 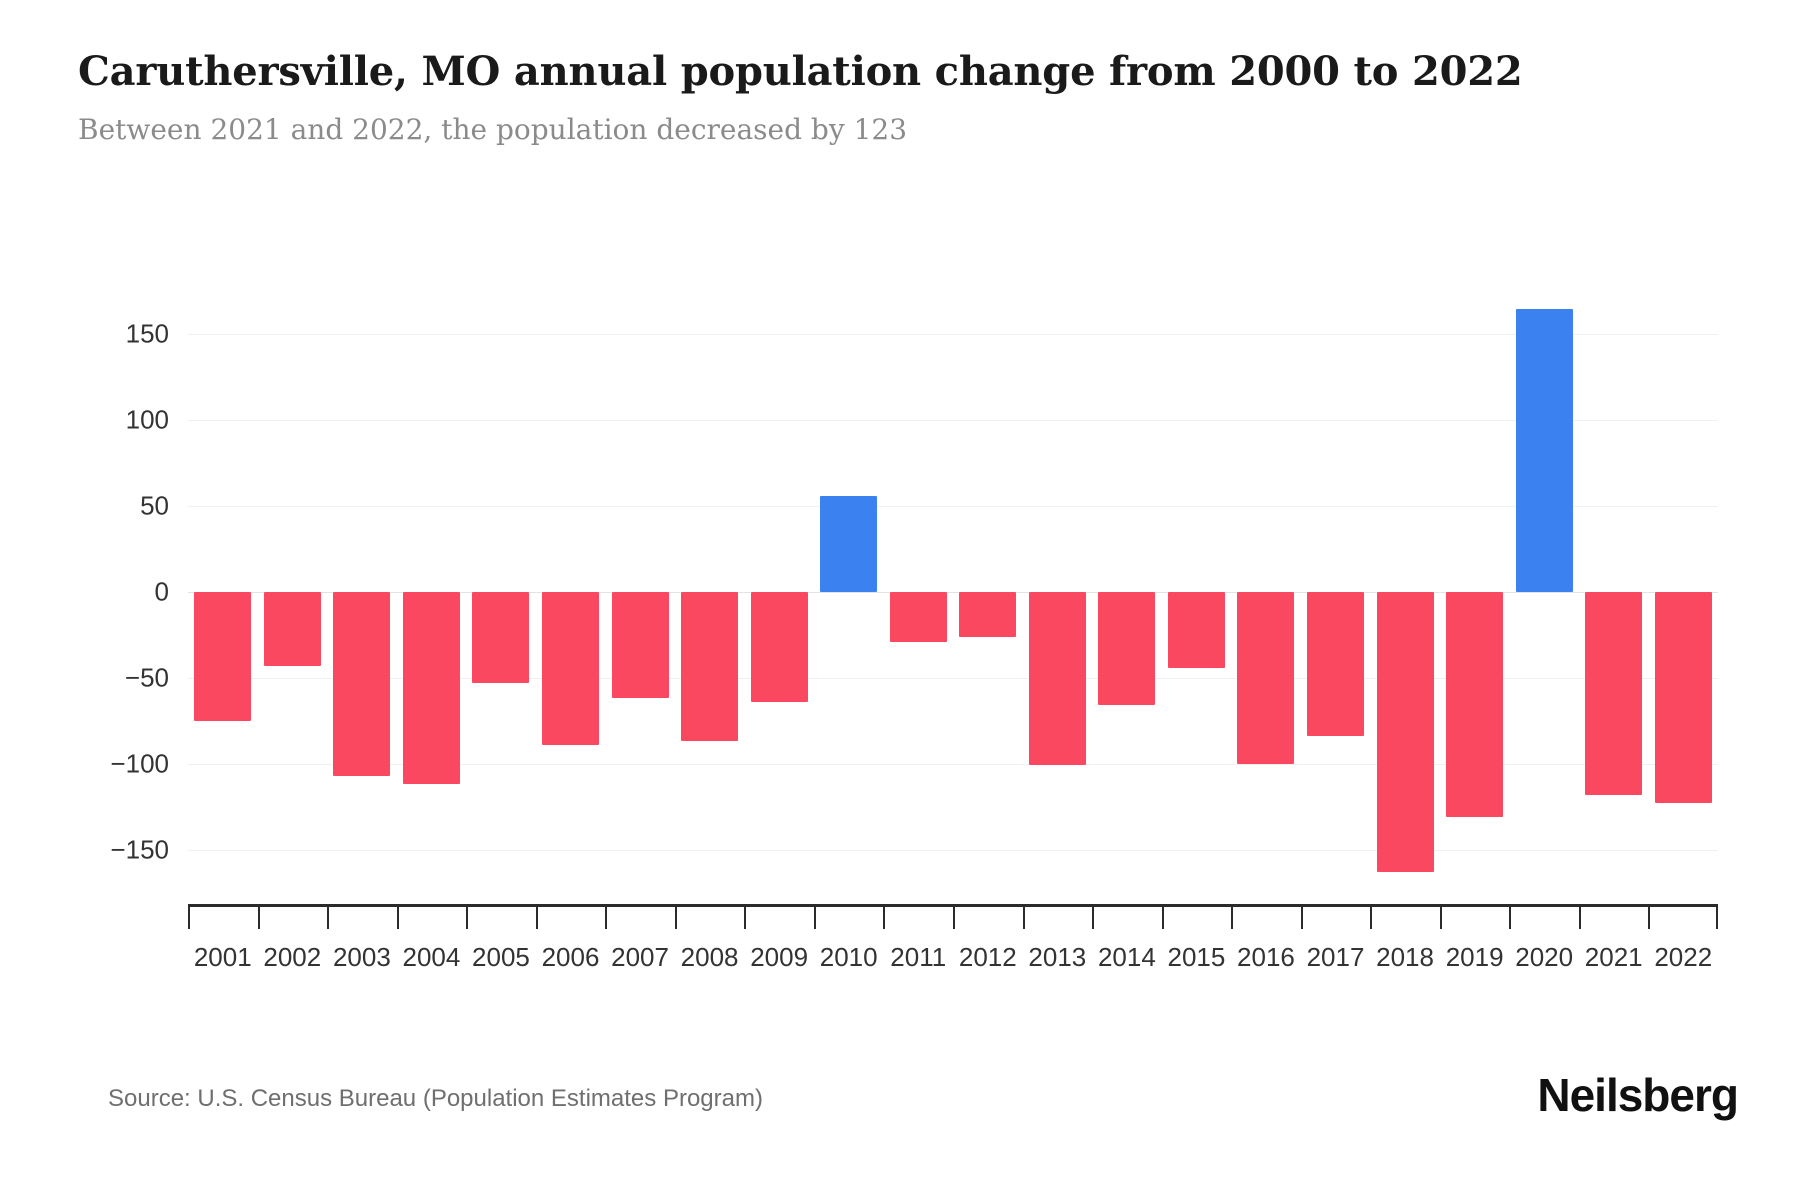 I want to click on bar-2009, so click(x=779, y=647).